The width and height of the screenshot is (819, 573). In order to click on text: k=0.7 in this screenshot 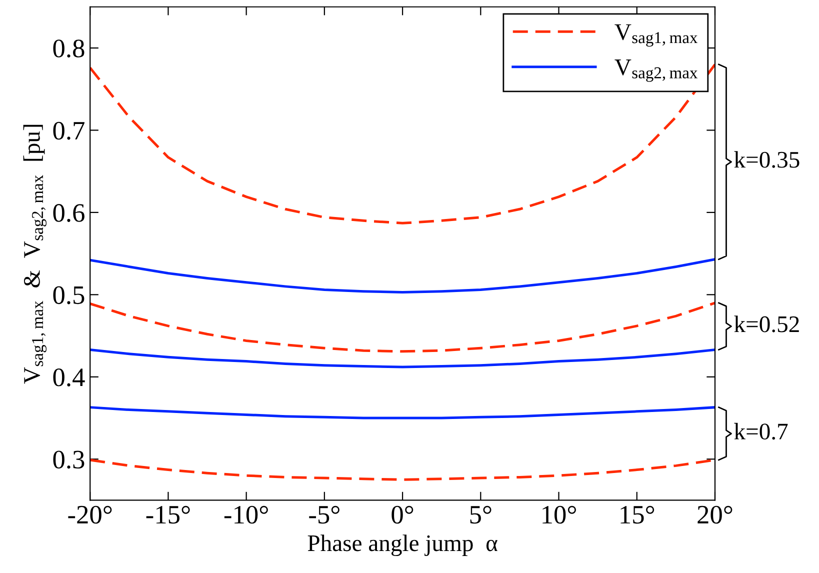, I will do `click(761, 431)`.